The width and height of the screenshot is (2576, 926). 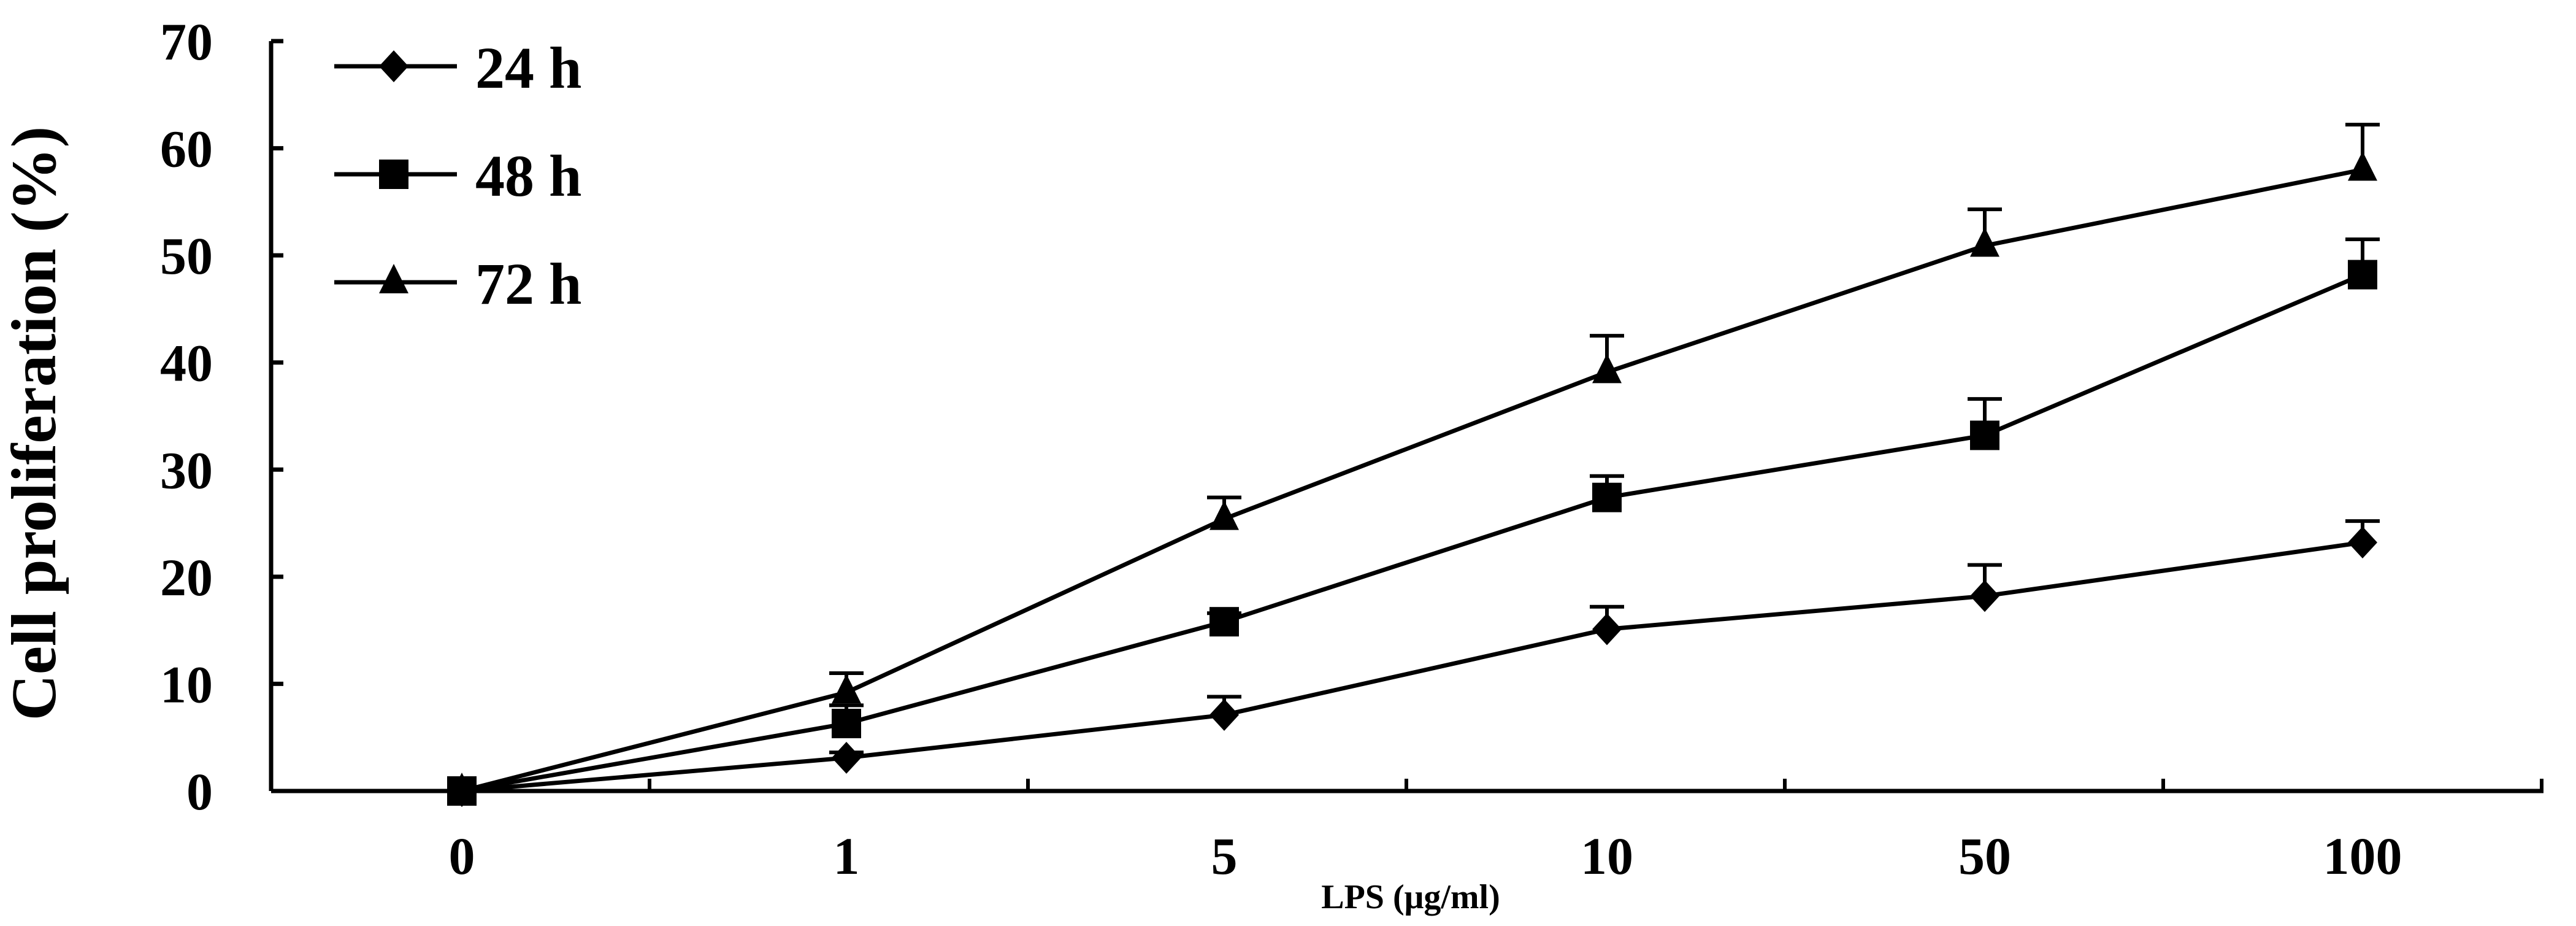 I want to click on x-tick-label: 100, so click(x=2362, y=856).